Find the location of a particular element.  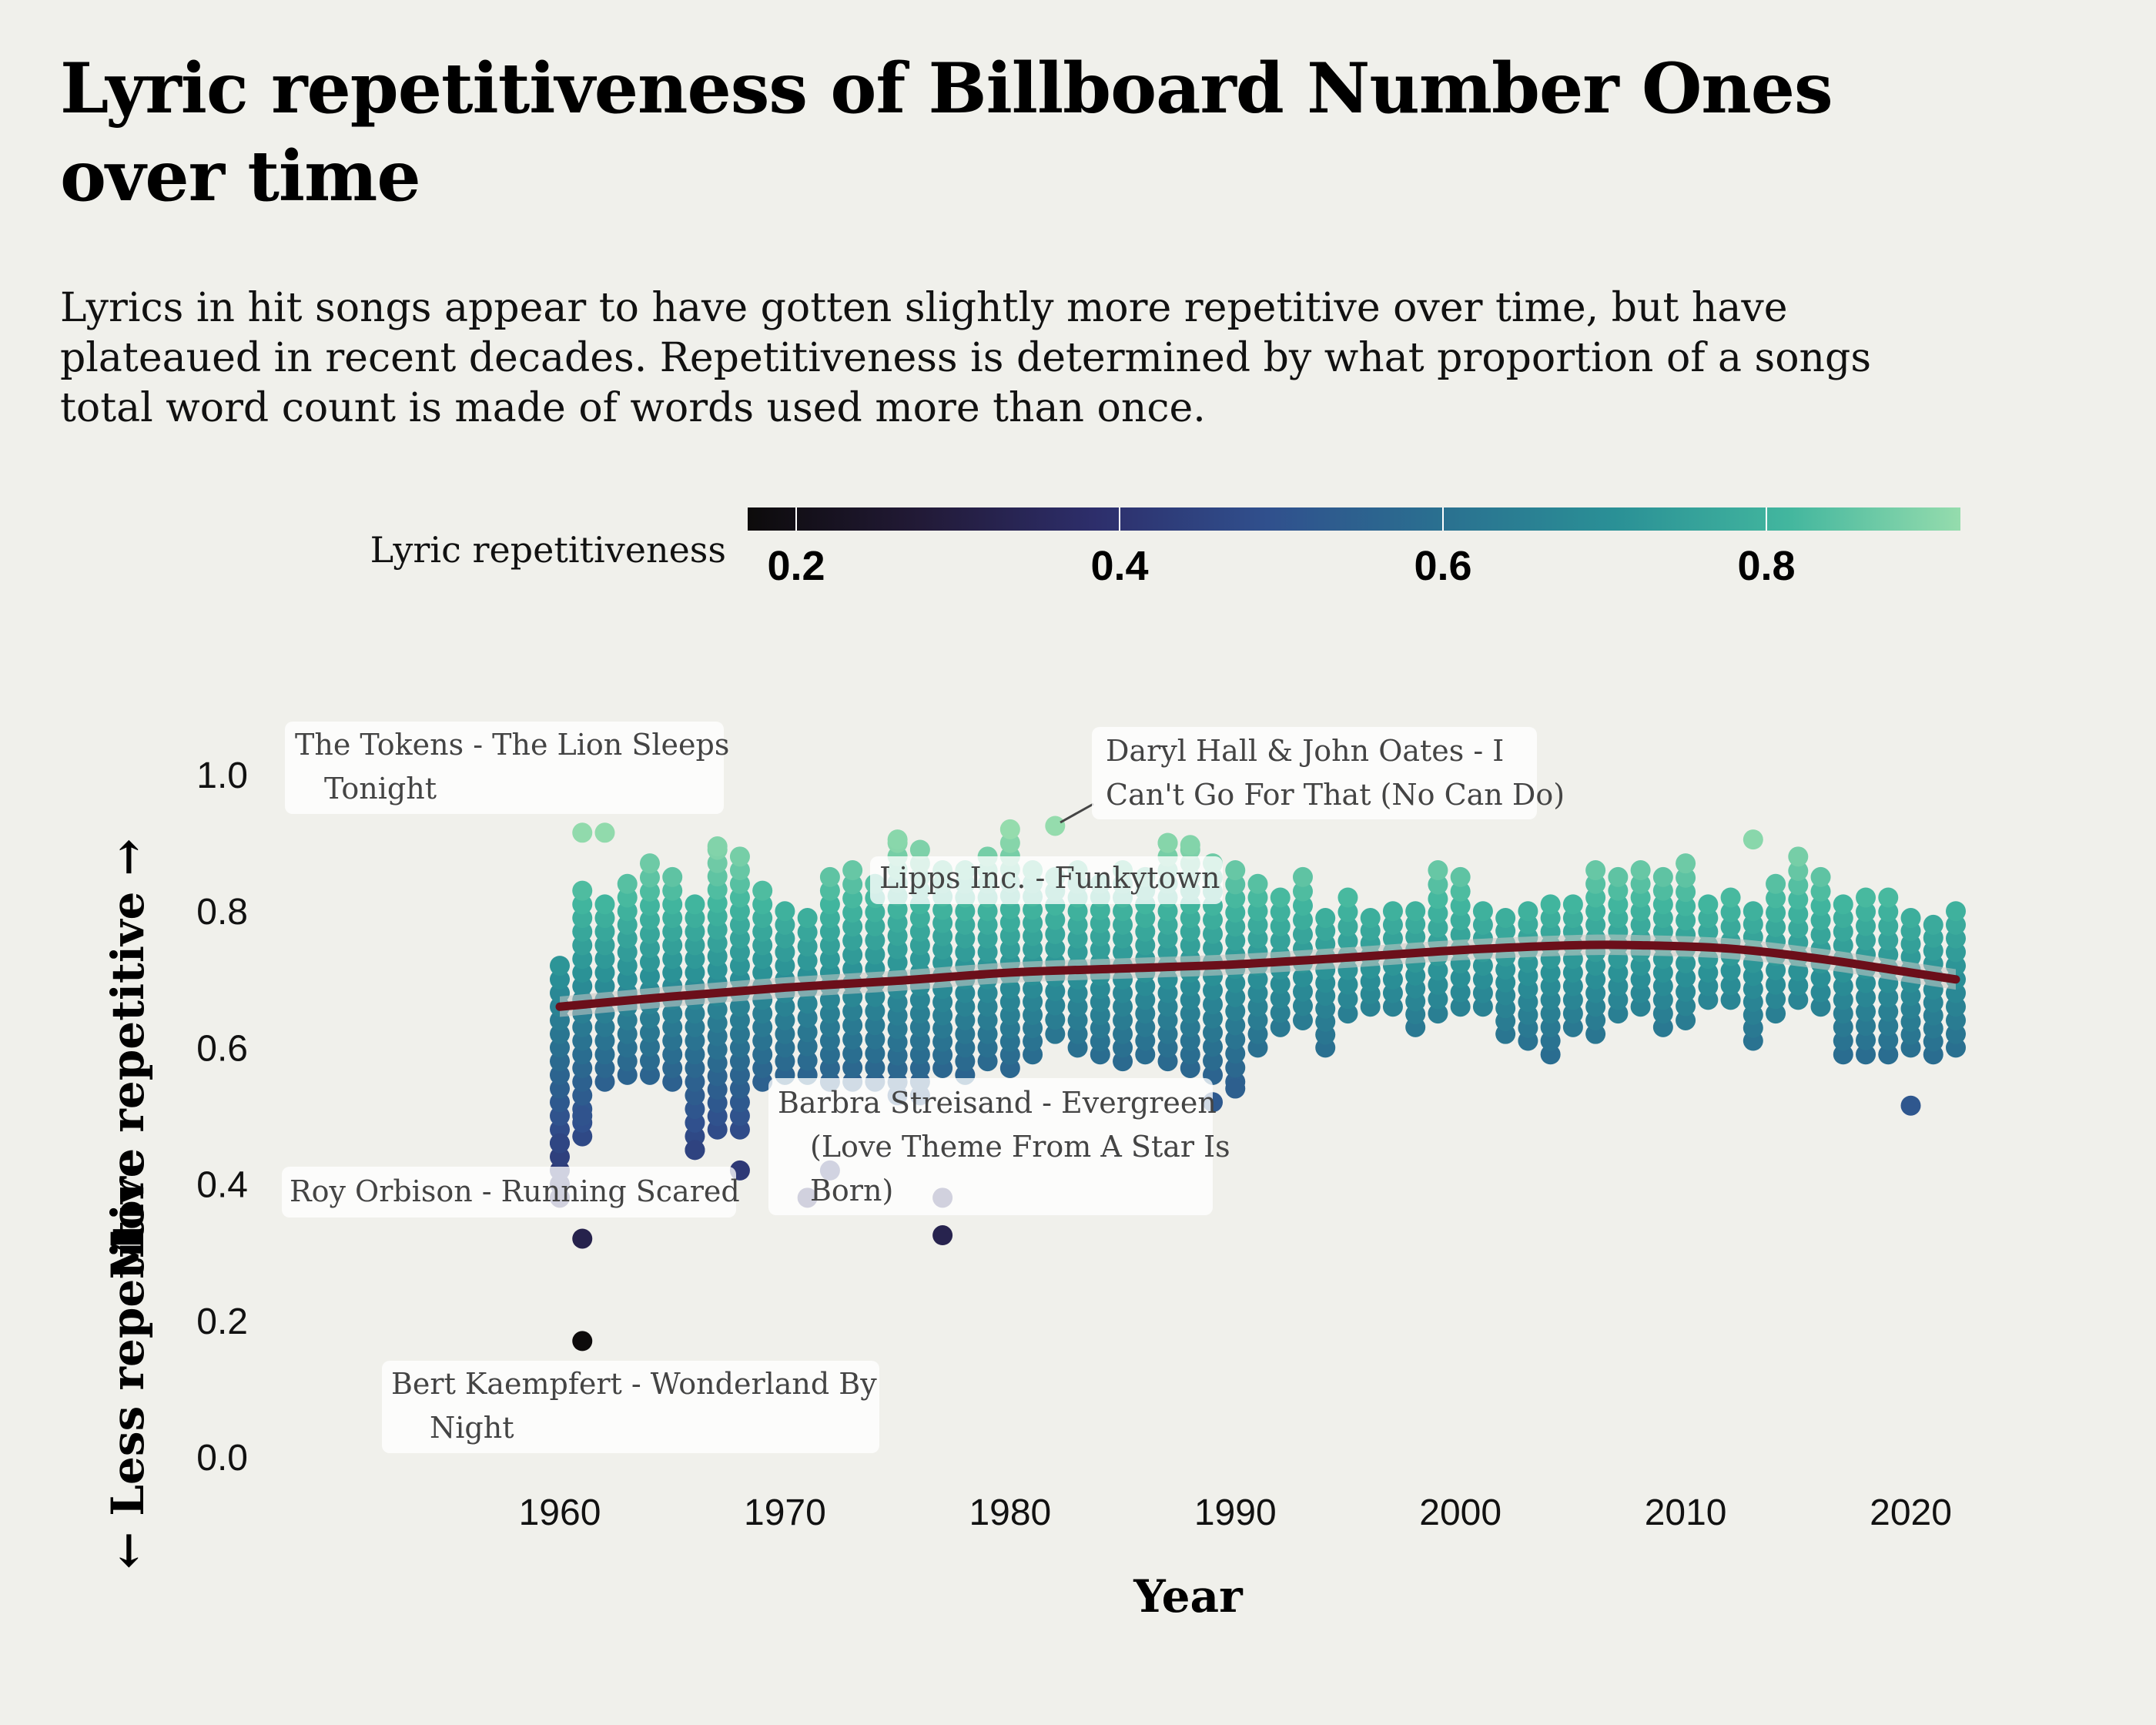

annotation-leader-line is located at coordinates (1077, 813).